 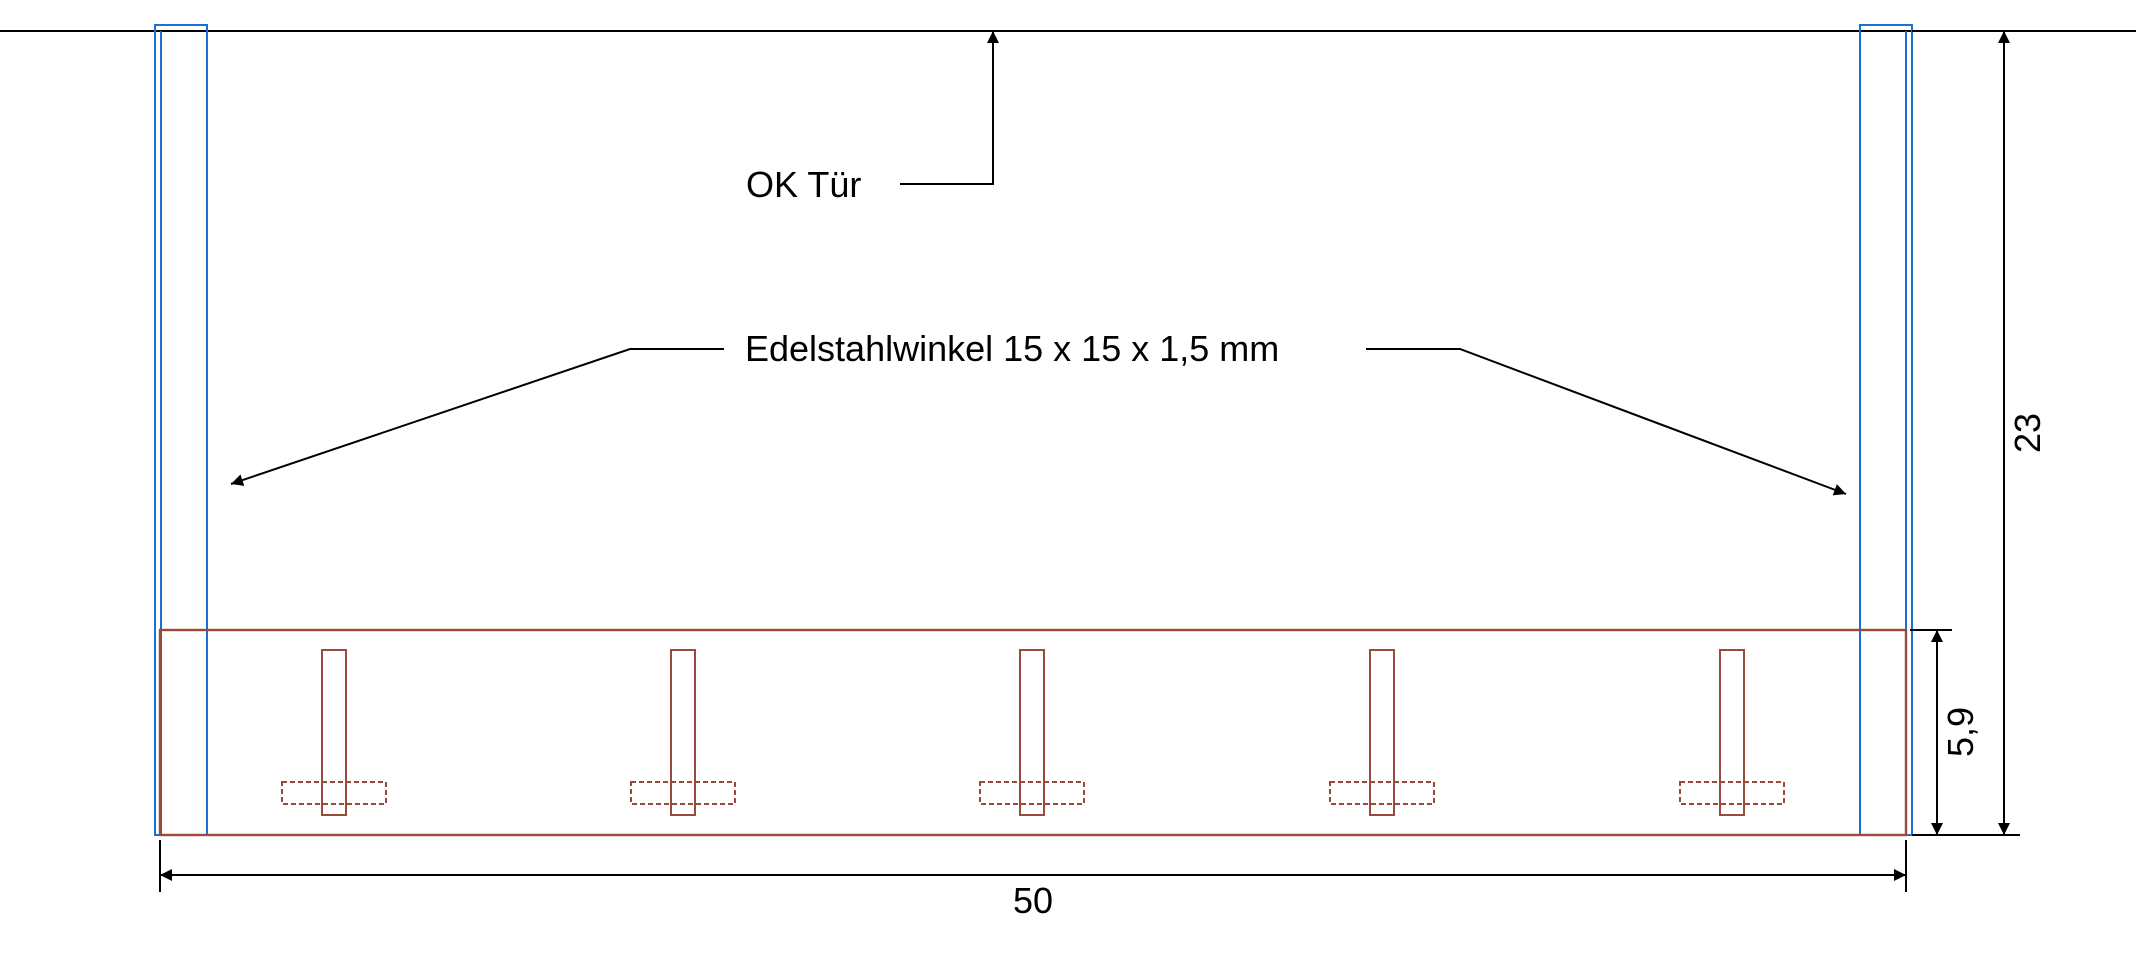 I want to click on left-steel-angle, so click(x=181, y=430).